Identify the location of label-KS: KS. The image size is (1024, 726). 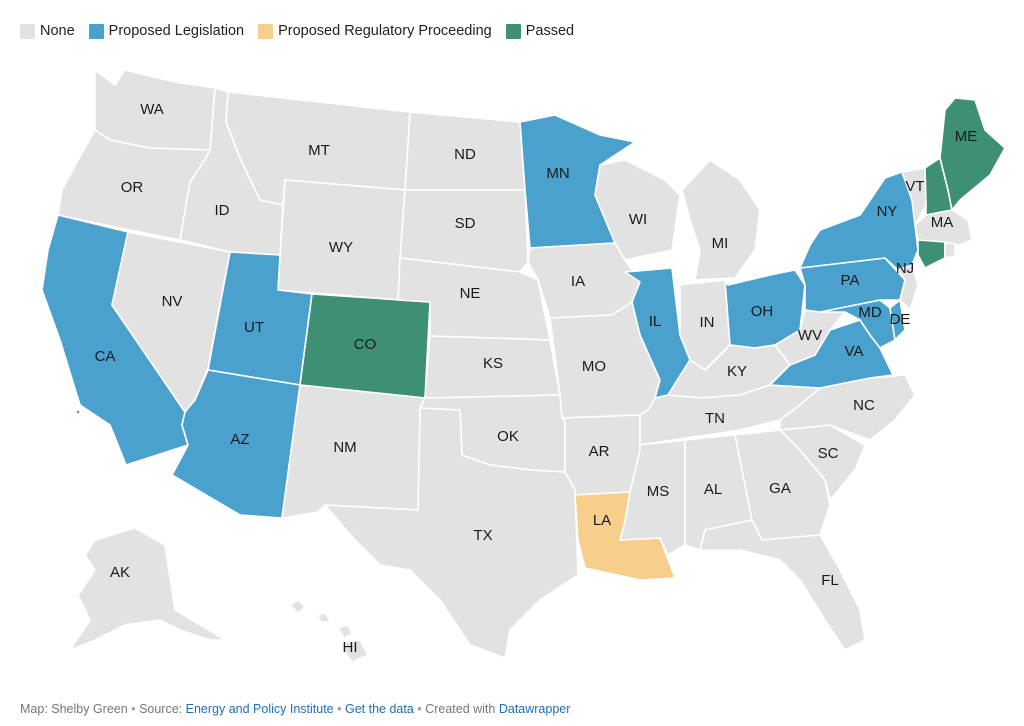
(493, 363).